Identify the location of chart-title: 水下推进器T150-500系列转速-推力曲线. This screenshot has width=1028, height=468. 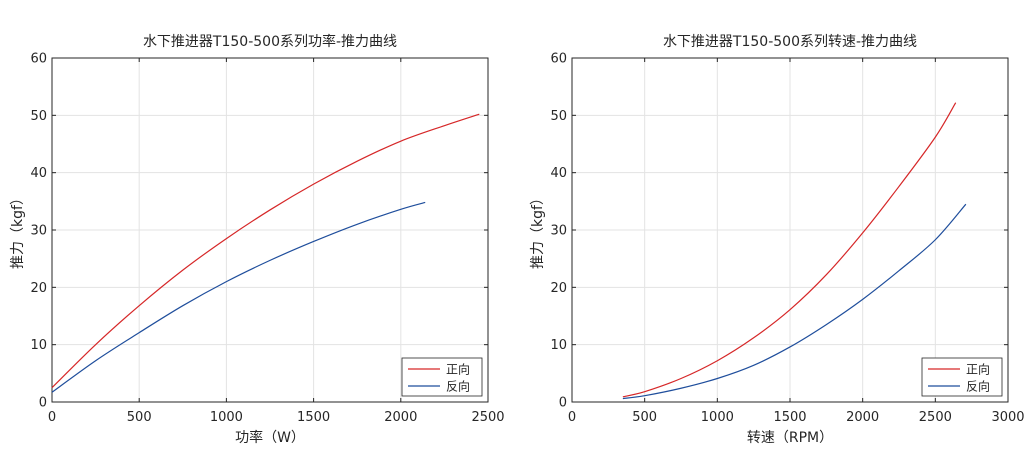
(790, 42).